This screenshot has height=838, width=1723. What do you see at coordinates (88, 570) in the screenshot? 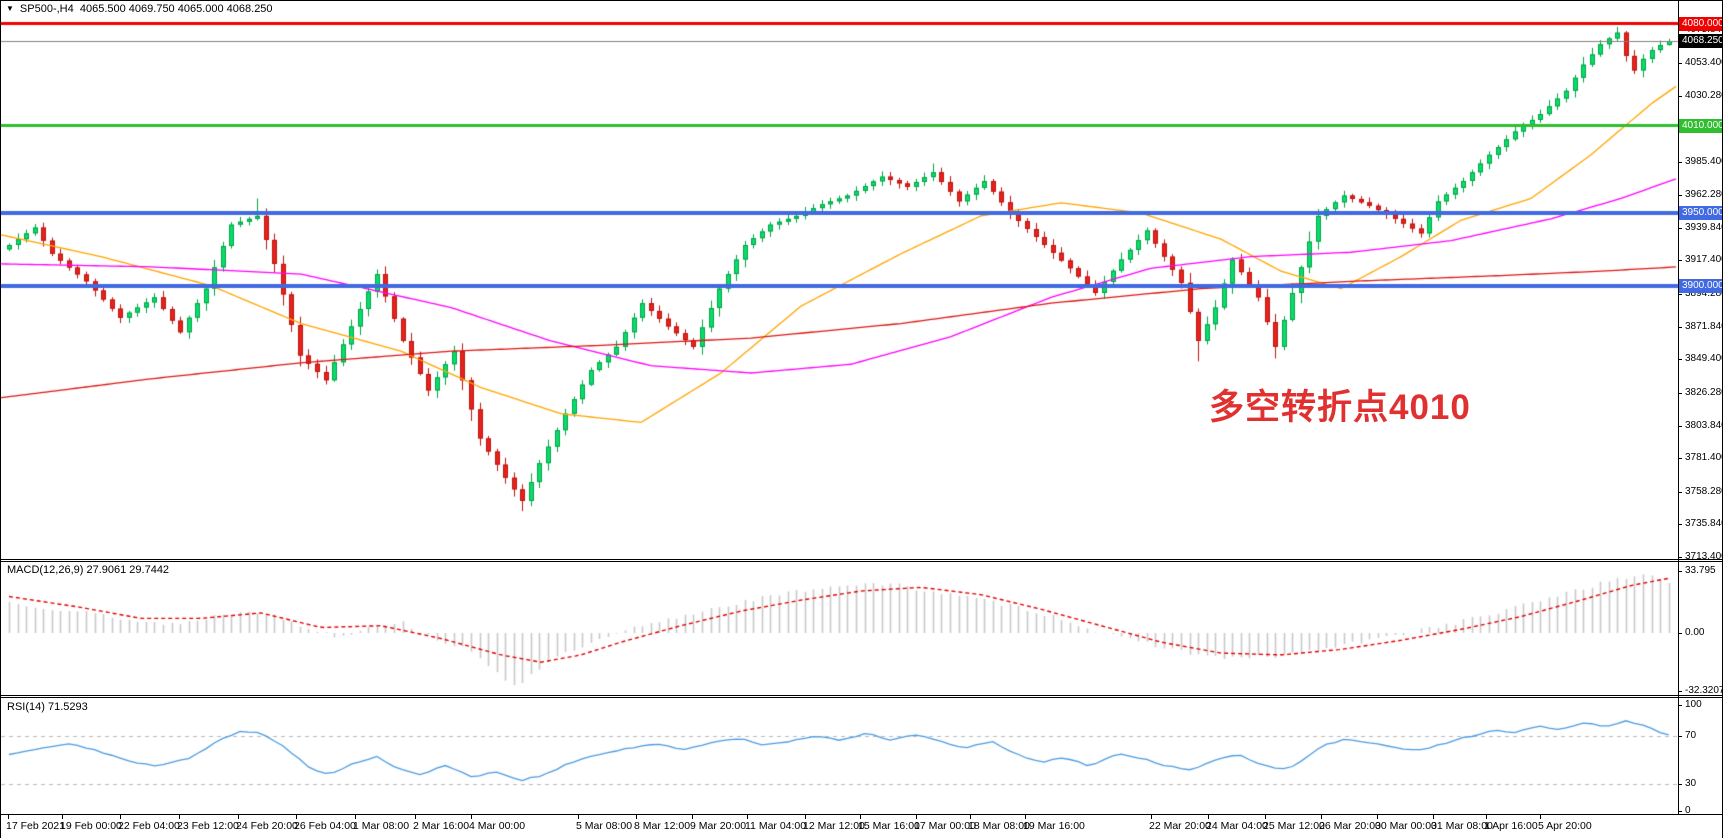
I see `macd-indicator-label: MACD(12,26,9) 27.9061 29.7442` at bounding box center [88, 570].